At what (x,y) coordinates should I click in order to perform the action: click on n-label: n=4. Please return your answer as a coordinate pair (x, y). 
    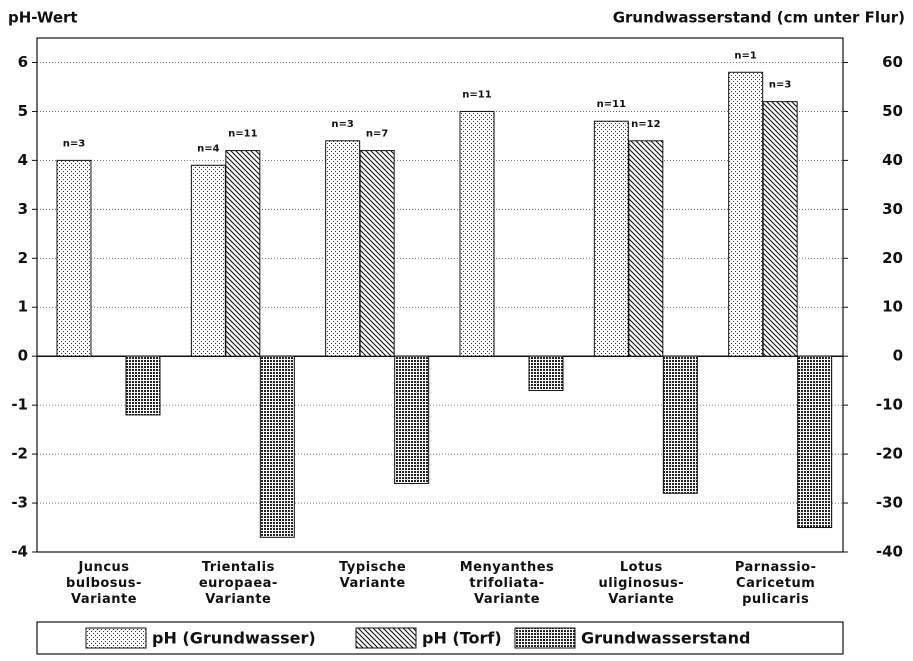
    Looking at the image, I should click on (208, 148).